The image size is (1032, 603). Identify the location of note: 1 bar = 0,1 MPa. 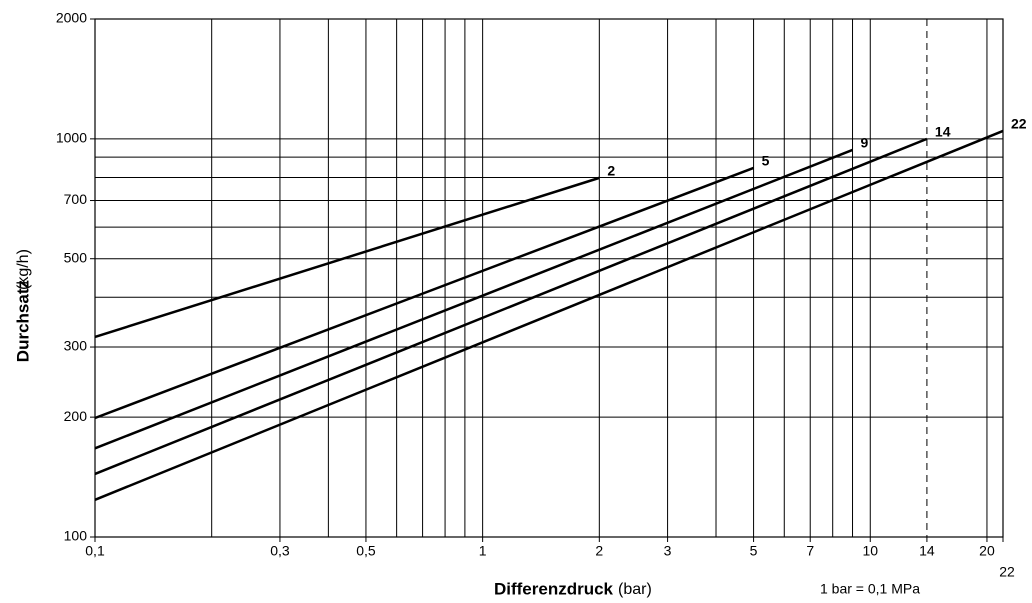
(870, 589).